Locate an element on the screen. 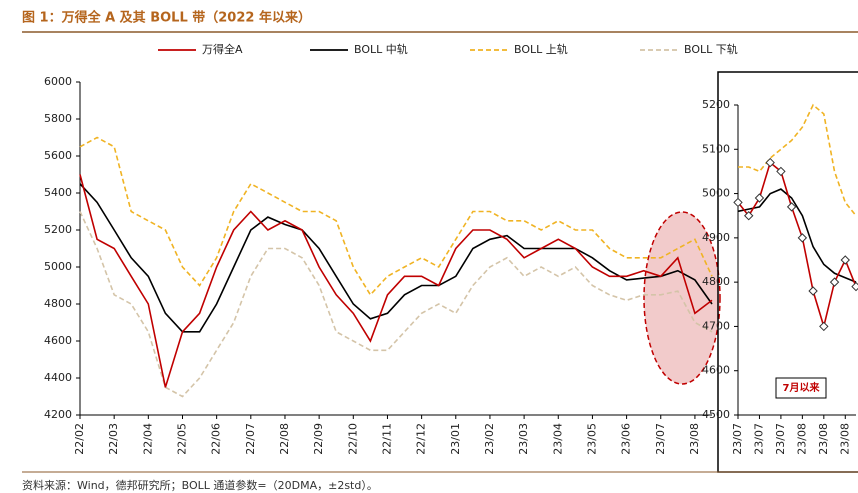 The height and width of the screenshot is (493, 858). legend-label: 万得全A is located at coordinates (222, 49).